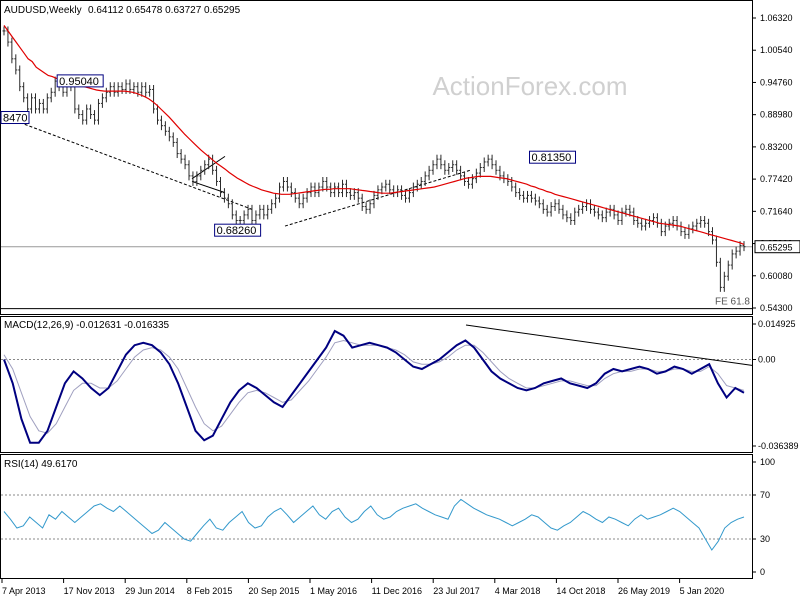 The image size is (800, 605). I want to click on rsi-tick-label: 70, so click(765, 495).